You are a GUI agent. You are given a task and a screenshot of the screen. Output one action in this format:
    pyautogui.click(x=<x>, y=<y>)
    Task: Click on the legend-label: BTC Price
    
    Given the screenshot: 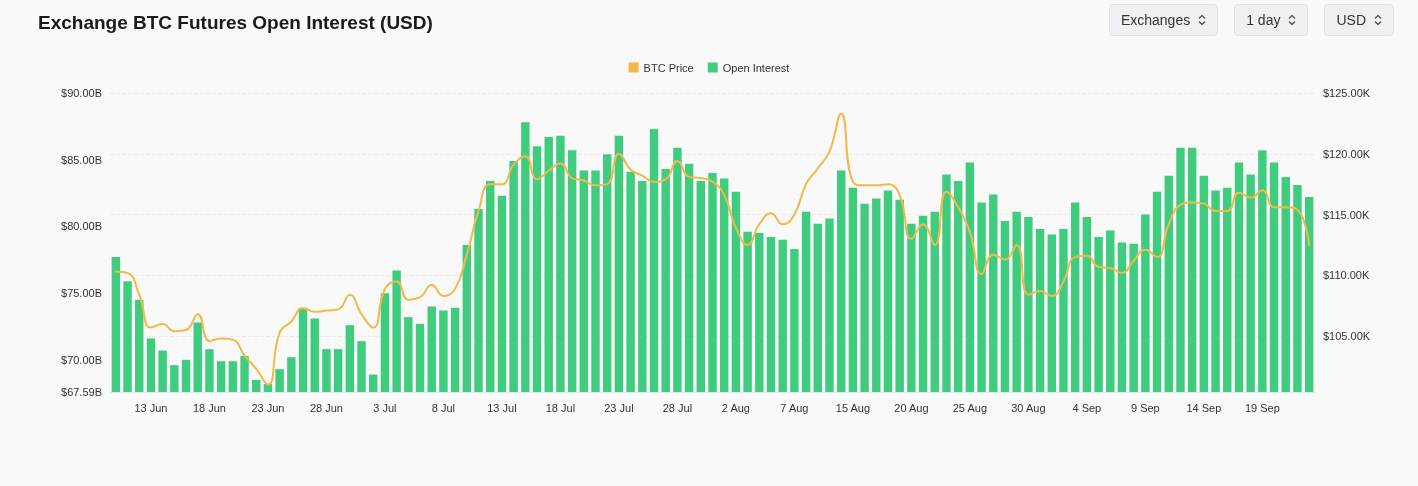 What is the action you would take?
    pyautogui.click(x=668, y=67)
    